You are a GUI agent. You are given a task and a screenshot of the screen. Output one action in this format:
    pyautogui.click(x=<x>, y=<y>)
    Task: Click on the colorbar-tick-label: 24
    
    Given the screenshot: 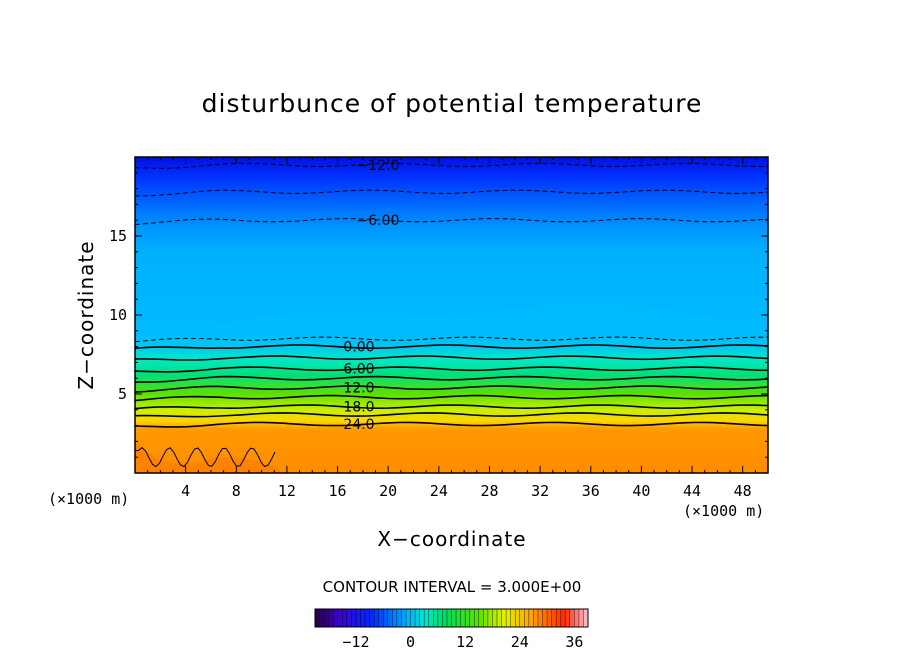 What is the action you would take?
    pyautogui.click(x=520, y=642)
    